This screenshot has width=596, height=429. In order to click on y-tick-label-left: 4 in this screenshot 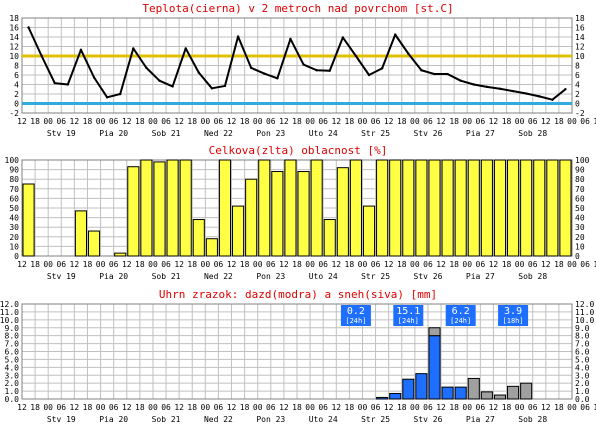, I will do `click(16, 85)`.